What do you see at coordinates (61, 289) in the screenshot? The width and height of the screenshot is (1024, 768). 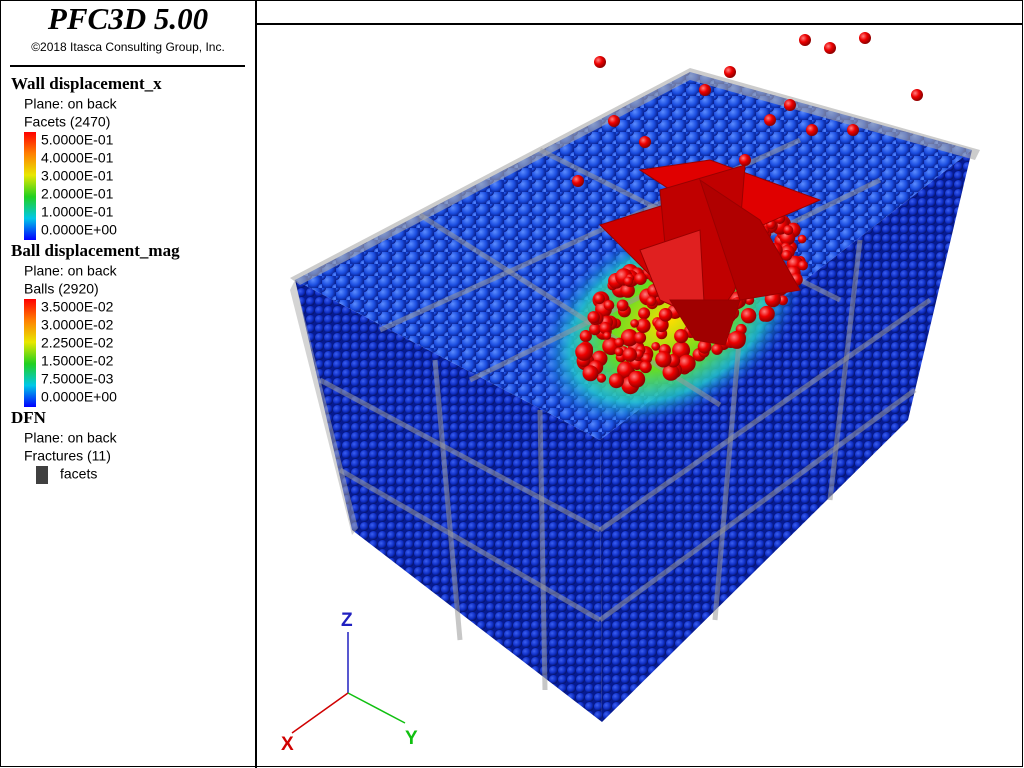 I see `legend-line: Balls (2920)` at bounding box center [61, 289].